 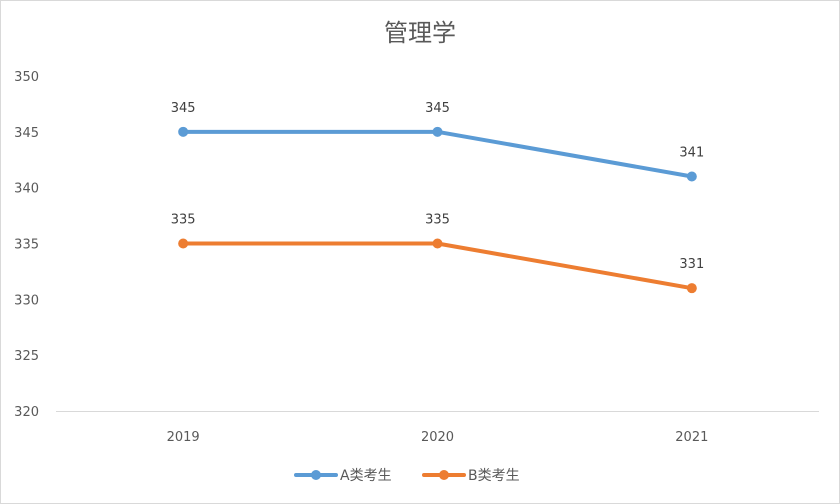 I want to click on x-tick-label: 2021, so click(x=691, y=437).